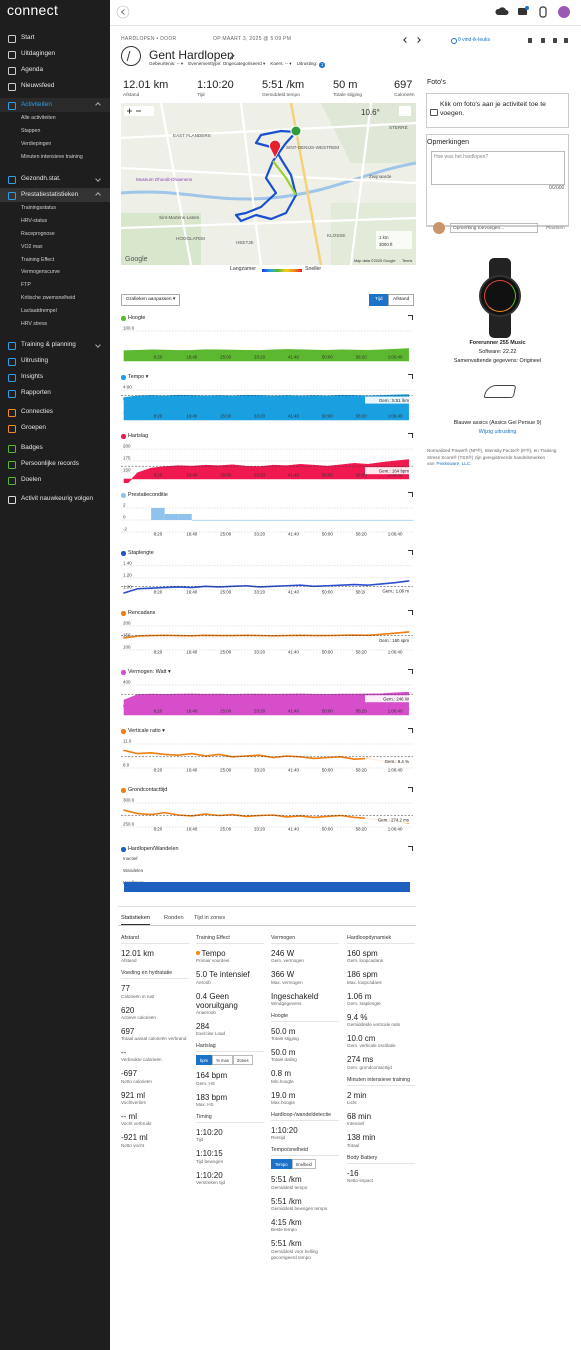 This screenshot has height=1350, width=581. What do you see at coordinates (166, 63) in the screenshot?
I see `meta-field: Gebeurtenis: -- ▾` at bounding box center [166, 63].